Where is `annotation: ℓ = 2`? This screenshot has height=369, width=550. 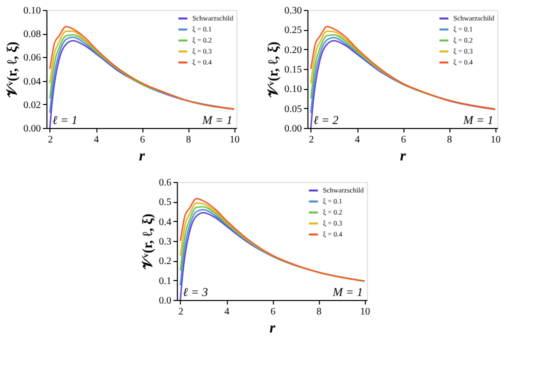 annotation: ℓ = 2 is located at coordinates (326, 120).